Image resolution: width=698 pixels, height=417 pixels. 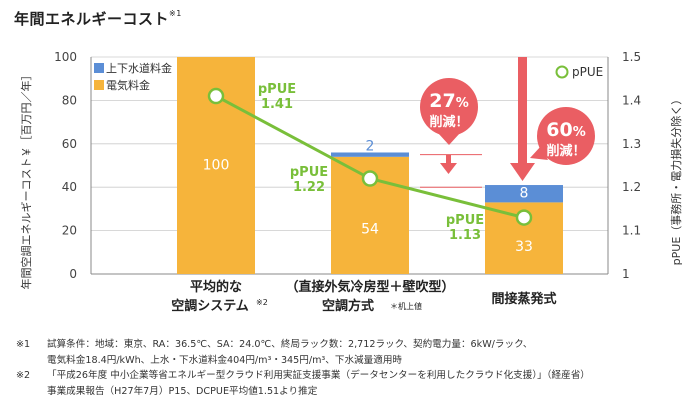 What do you see at coordinates (69, 187) in the screenshot?
I see `y-tick-label: 40` at bounding box center [69, 187].